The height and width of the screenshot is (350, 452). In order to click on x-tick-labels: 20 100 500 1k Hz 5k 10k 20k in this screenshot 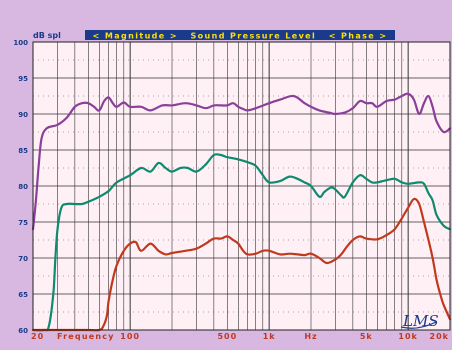, I will do `click(240, 336)`.